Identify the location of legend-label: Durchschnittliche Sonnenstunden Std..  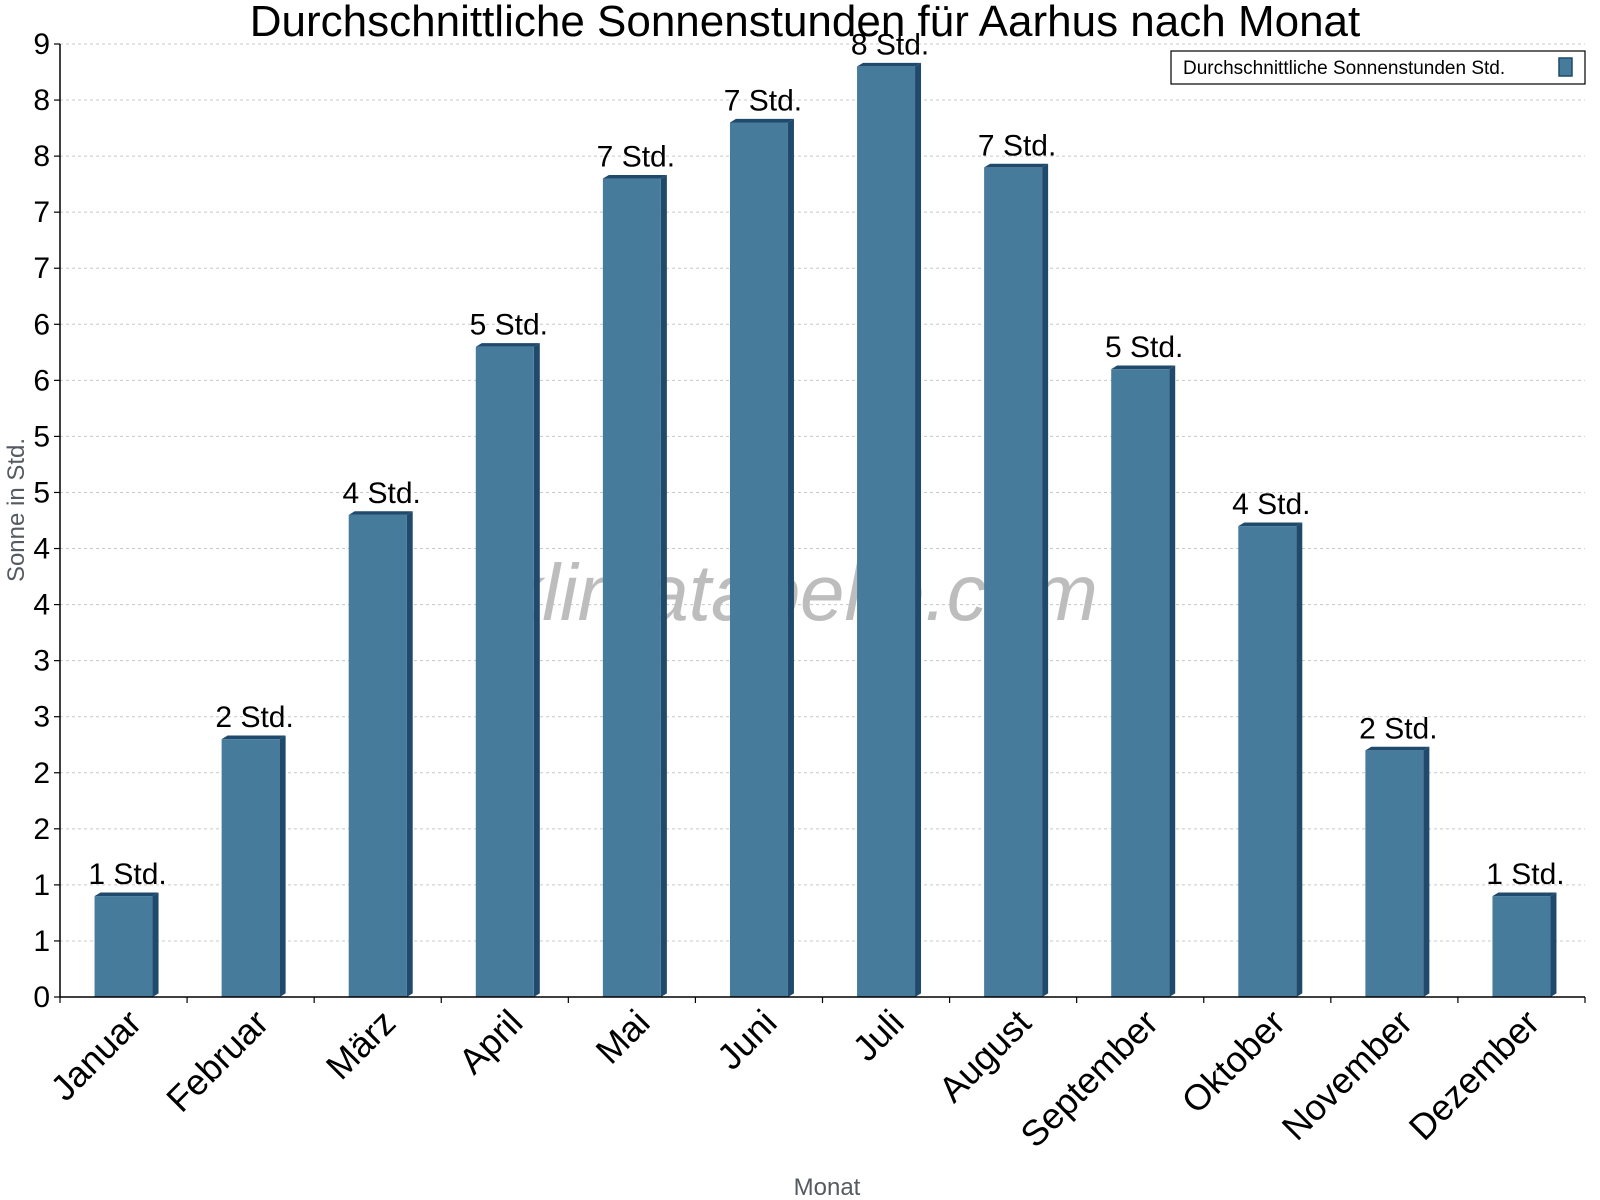
(1344, 68).